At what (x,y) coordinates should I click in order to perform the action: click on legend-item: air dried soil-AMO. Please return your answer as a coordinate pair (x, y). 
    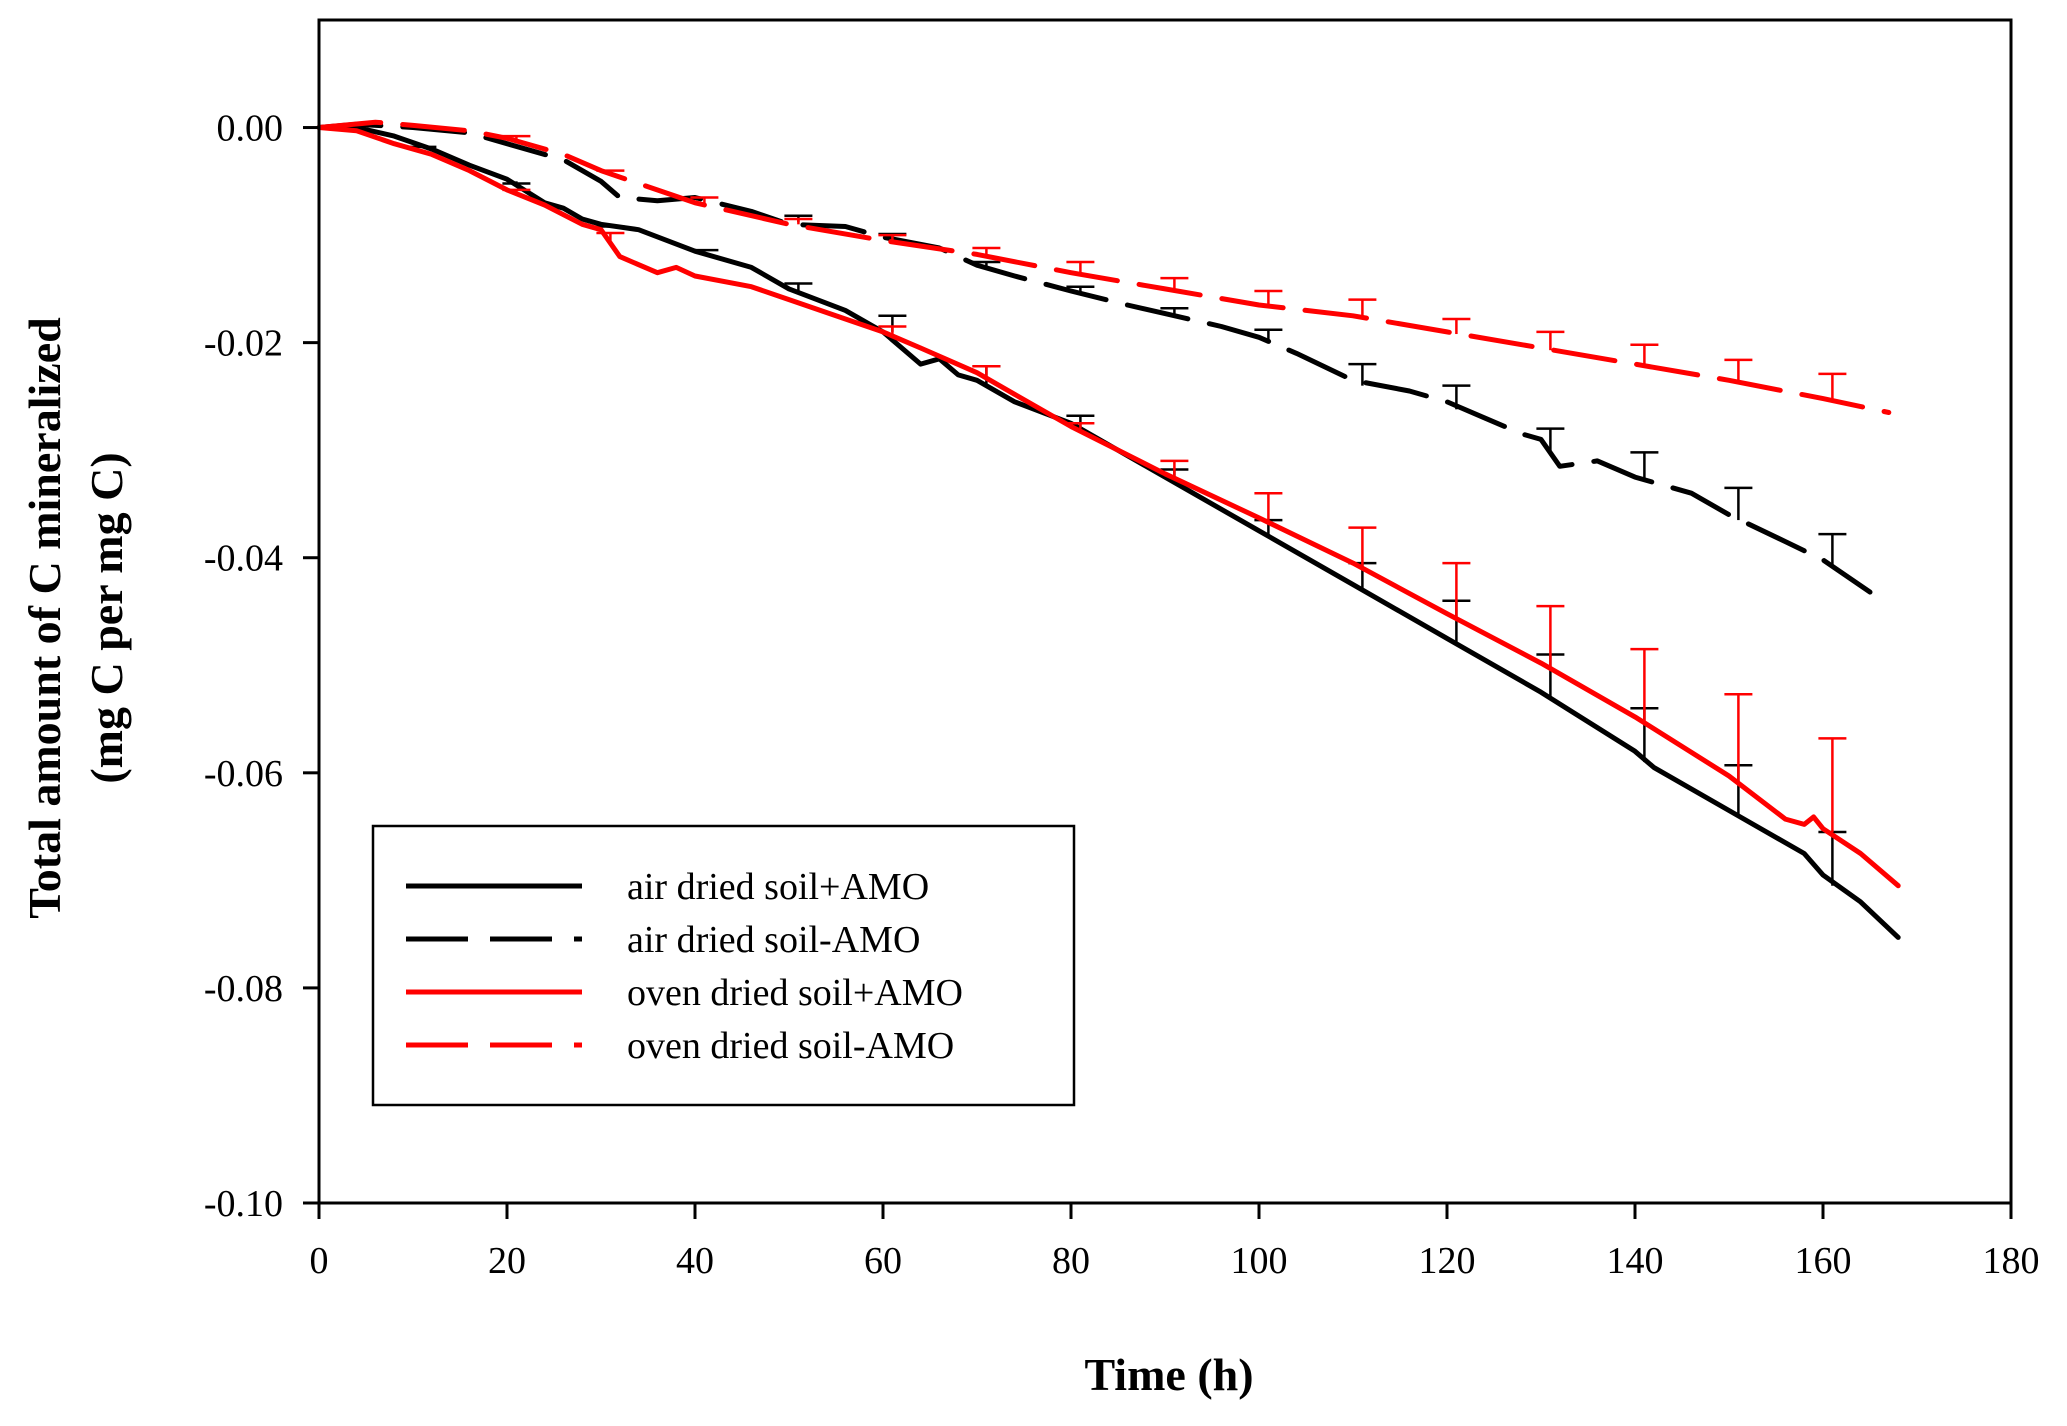
    Looking at the image, I should click on (663, 940).